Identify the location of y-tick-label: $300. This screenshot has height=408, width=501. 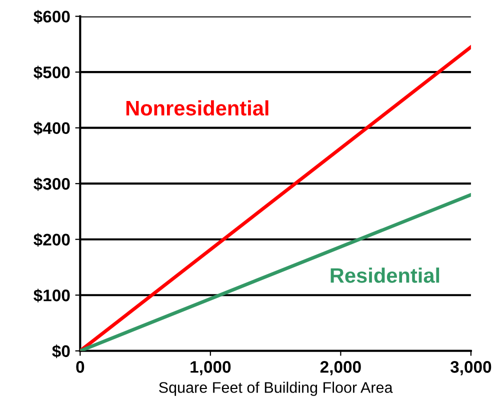
(52, 184).